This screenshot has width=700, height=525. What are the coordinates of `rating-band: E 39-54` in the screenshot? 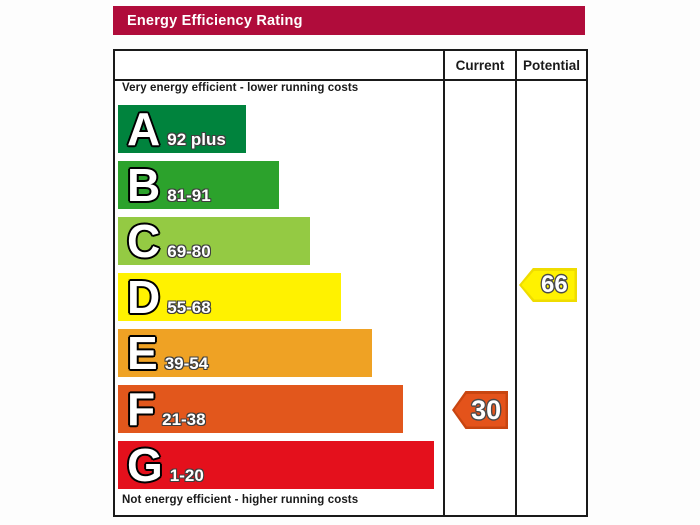 It's located at (245, 353).